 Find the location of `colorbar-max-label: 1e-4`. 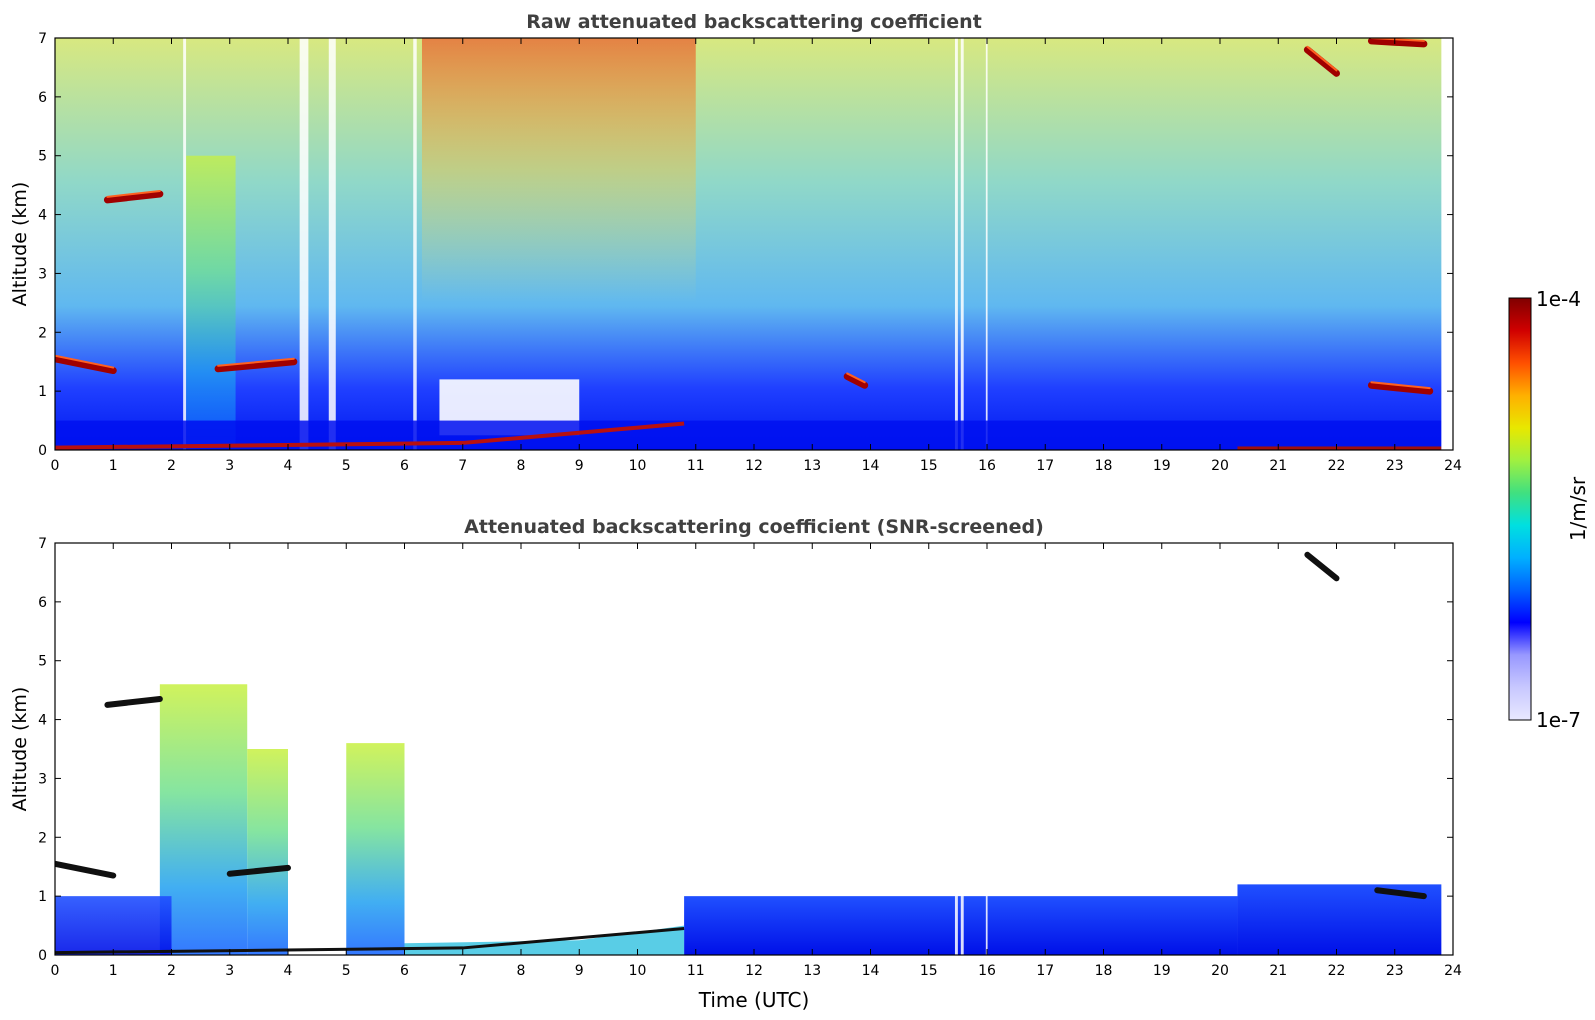

colorbar-max-label: 1e-4 is located at coordinates (1558, 299).